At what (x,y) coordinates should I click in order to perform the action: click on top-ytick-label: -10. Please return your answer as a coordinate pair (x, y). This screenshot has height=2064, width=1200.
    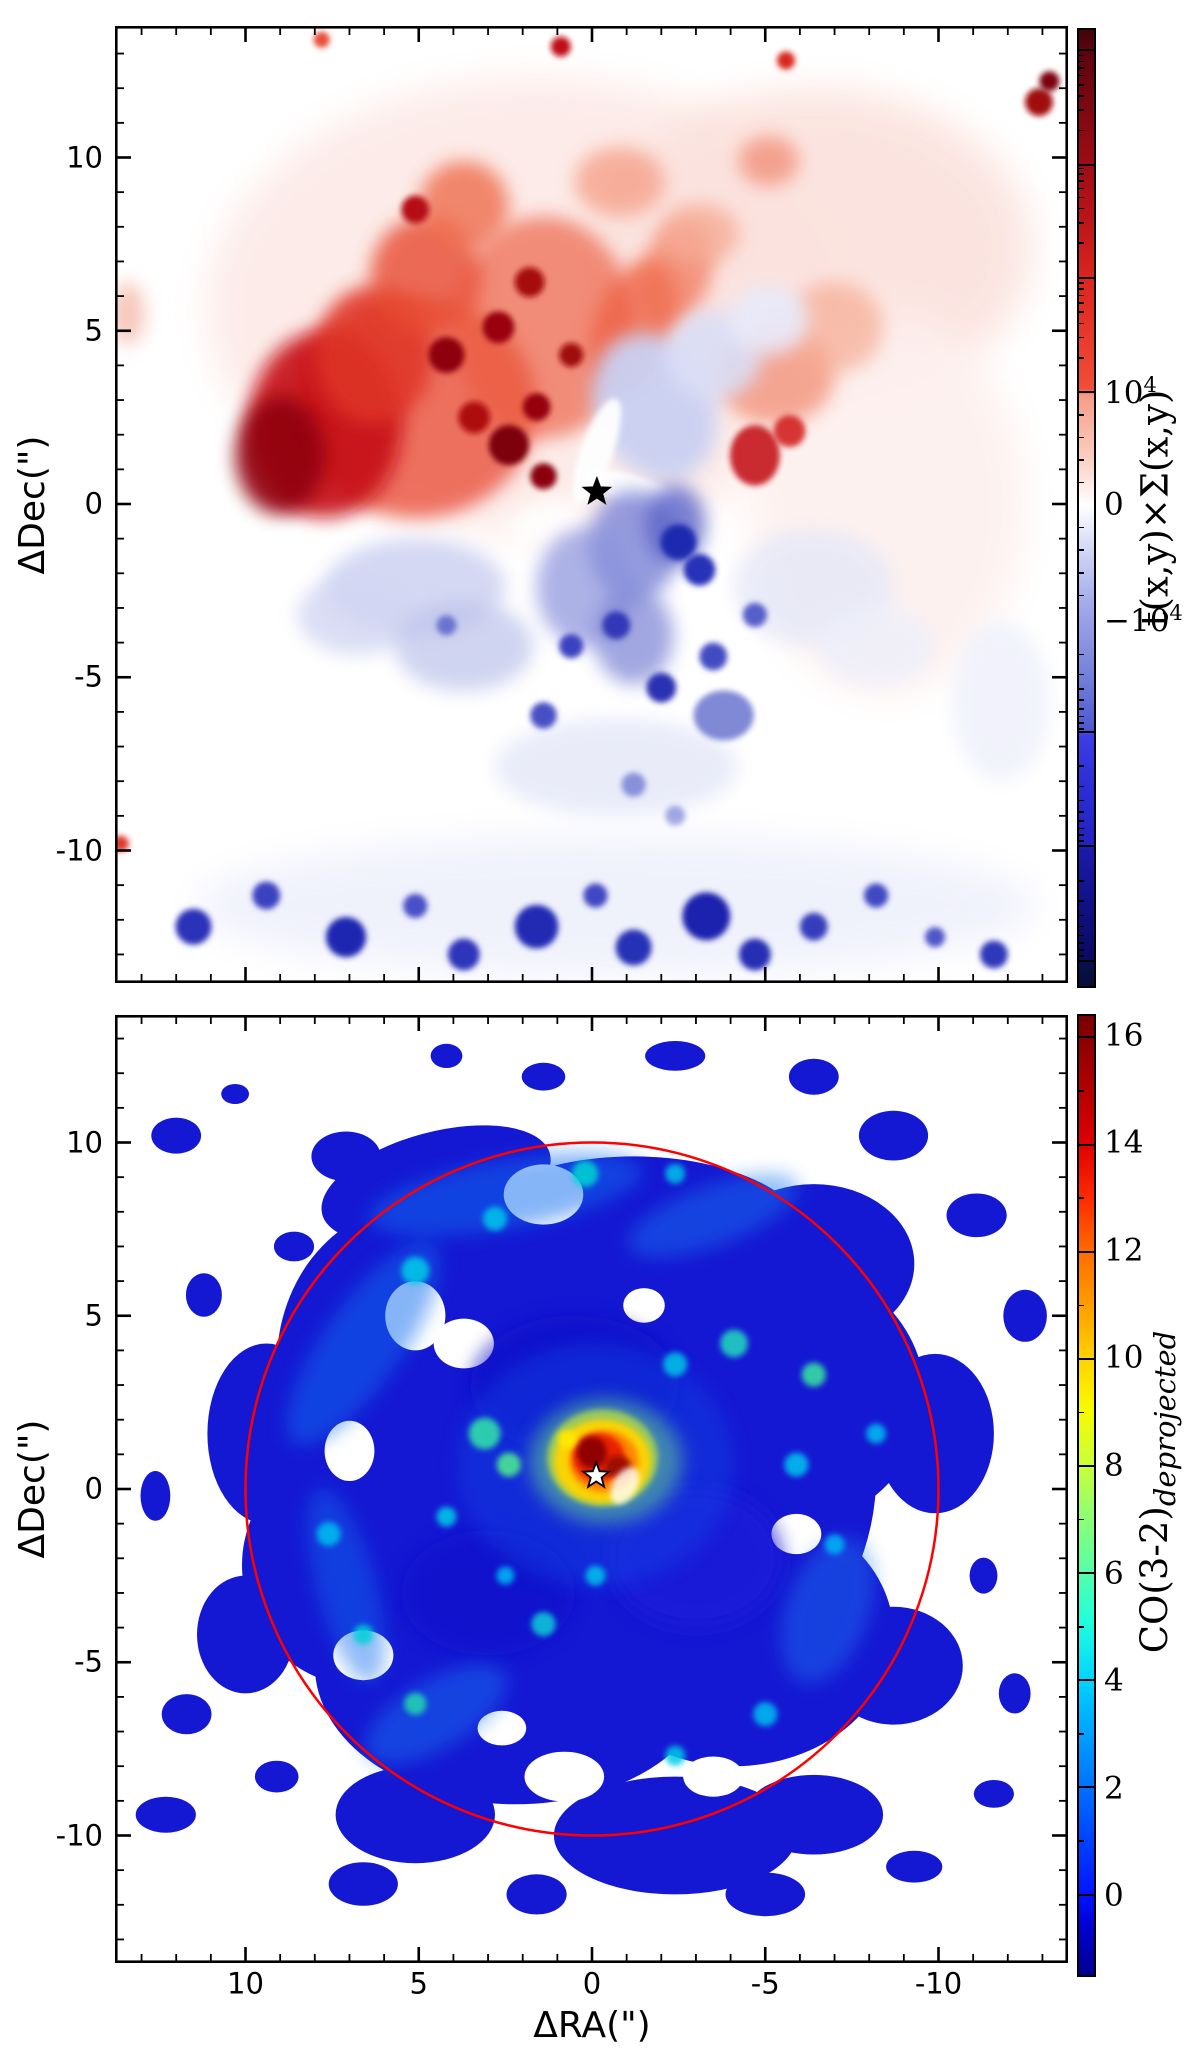
    Looking at the image, I should click on (79, 850).